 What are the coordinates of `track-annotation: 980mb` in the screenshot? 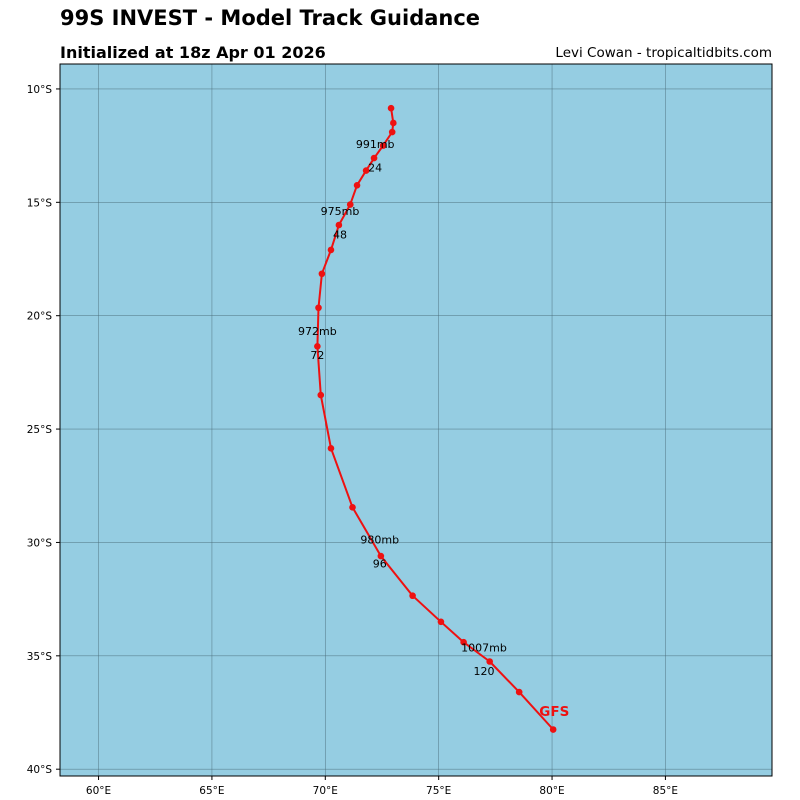 It's located at (379, 540).